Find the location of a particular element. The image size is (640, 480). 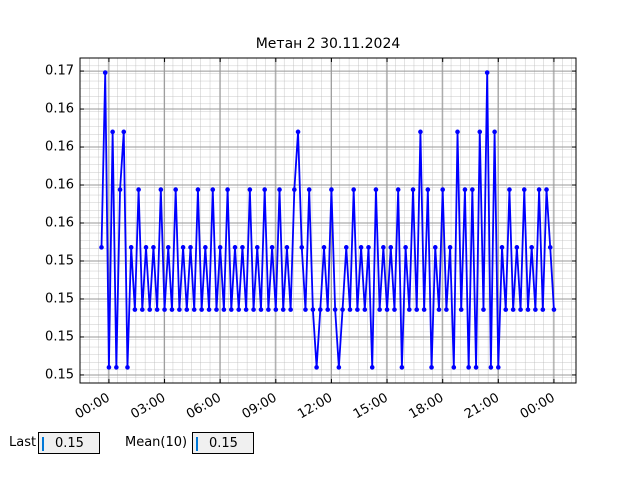

mean-label: Mean(10) is located at coordinates (156, 442).